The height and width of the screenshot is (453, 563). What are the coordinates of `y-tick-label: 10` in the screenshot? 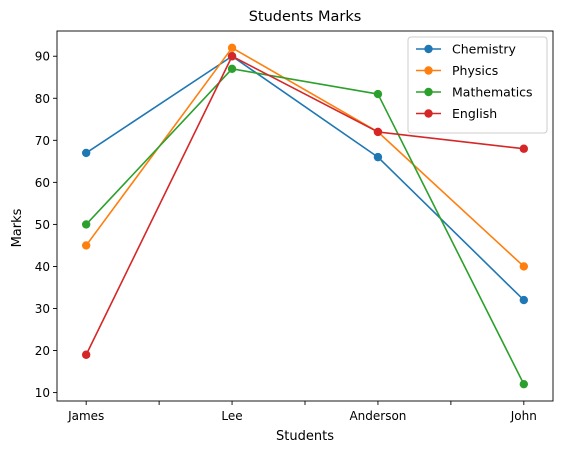 It's located at (42, 393).